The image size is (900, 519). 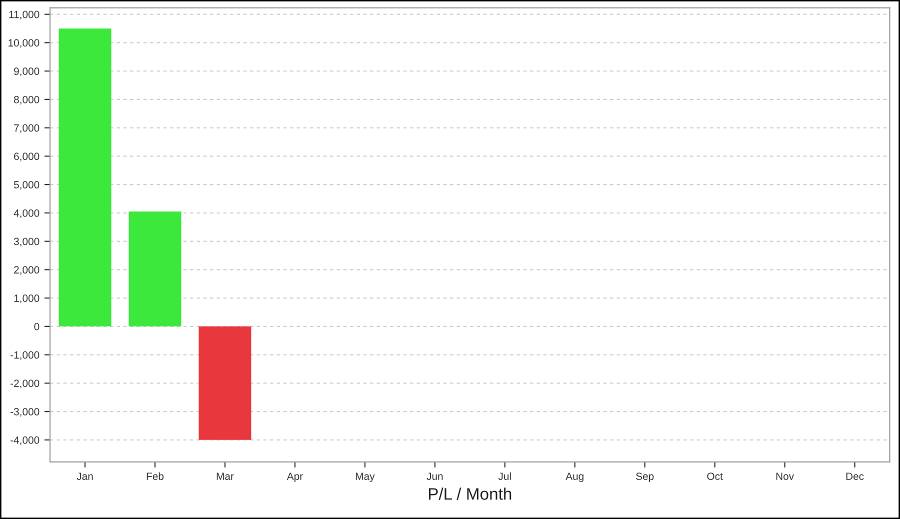 I want to click on x-tick-label: May, so click(x=365, y=477).